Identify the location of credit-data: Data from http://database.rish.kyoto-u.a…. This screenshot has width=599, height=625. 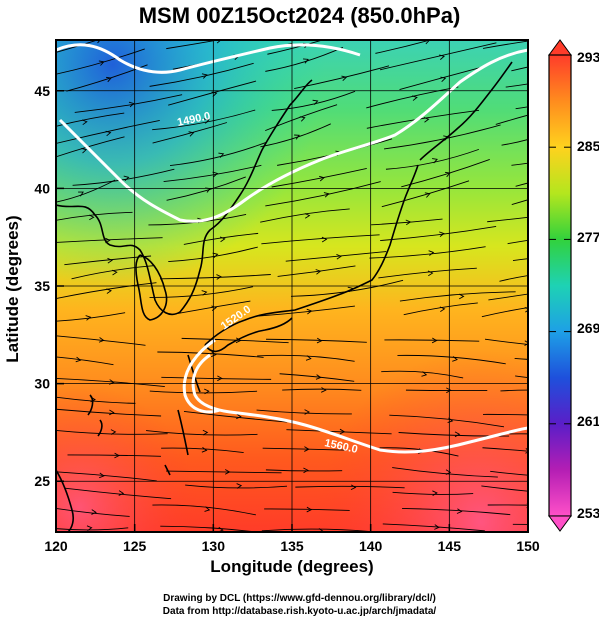
(299, 611).